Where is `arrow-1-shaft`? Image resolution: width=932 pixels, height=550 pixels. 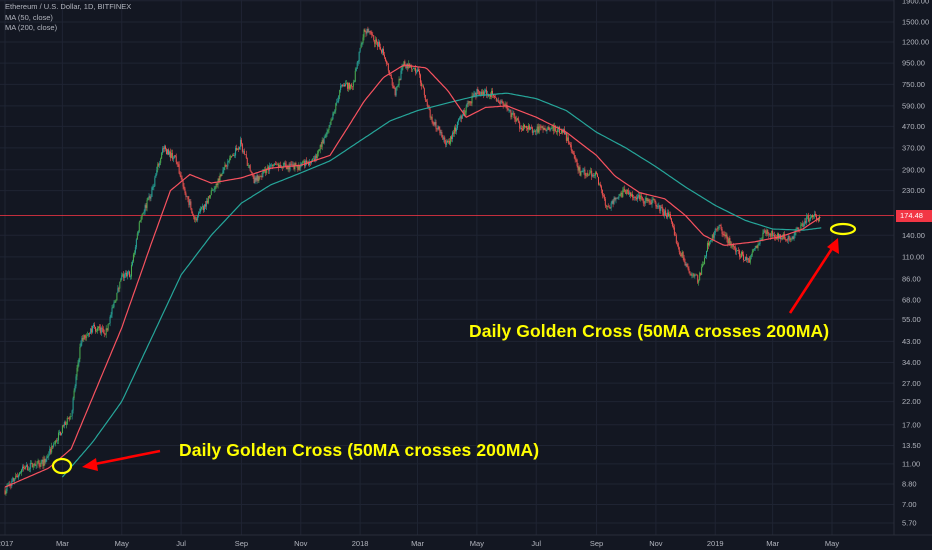 arrow-1-shaft is located at coordinates (125, 458).